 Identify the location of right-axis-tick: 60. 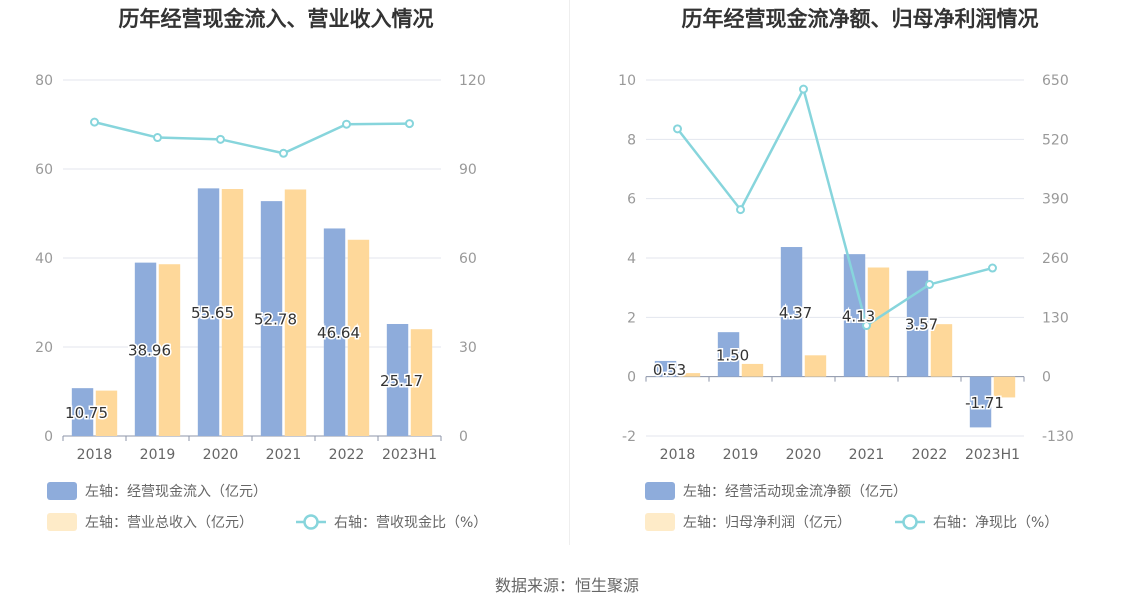
(468, 259).